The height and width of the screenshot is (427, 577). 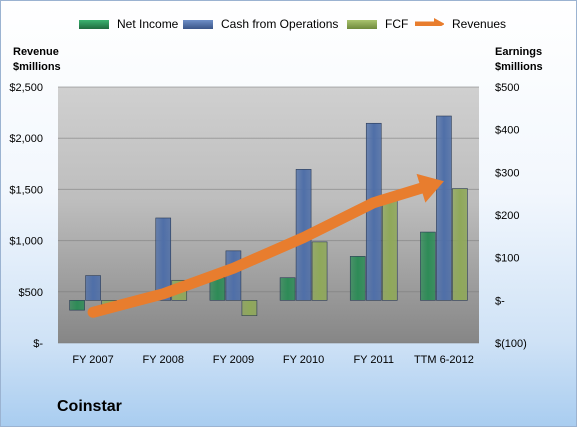 I want to click on right-tick-label: $500, so click(x=507, y=88).